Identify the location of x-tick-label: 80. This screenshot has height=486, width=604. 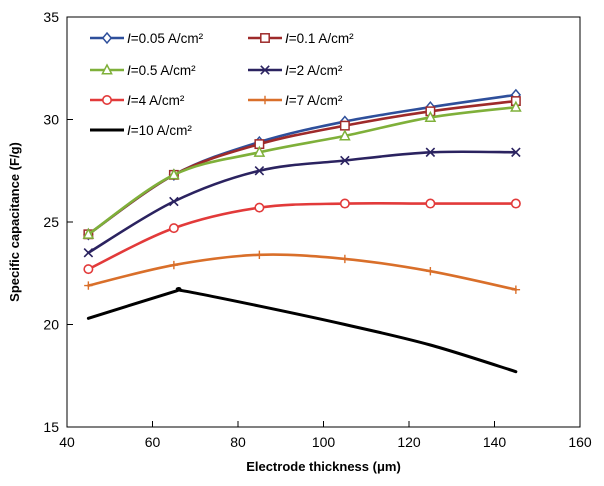
(238, 442).